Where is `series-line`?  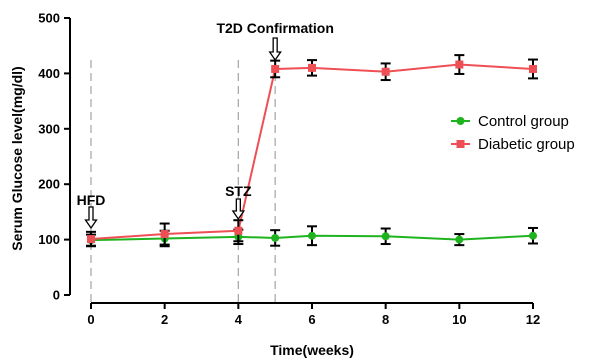
series-line is located at coordinates (312, 238).